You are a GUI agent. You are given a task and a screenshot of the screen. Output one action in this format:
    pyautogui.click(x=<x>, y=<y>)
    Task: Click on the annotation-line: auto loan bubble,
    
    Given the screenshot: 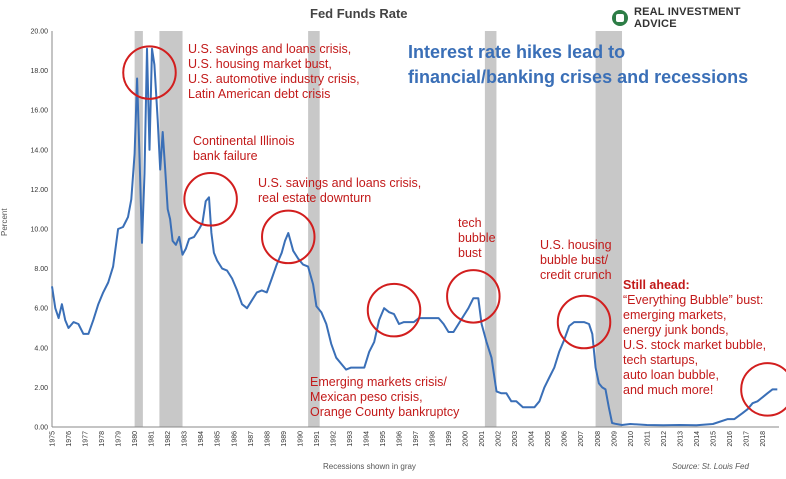 What is the action you would take?
    pyautogui.click(x=671, y=375)
    